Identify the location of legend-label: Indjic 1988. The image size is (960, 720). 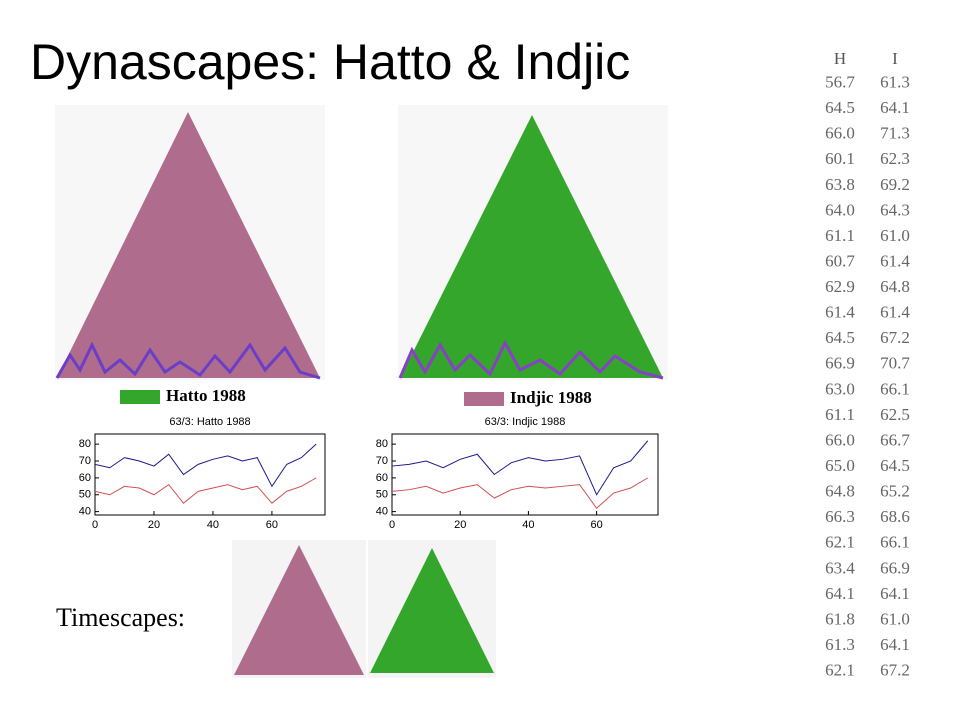
(551, 397).